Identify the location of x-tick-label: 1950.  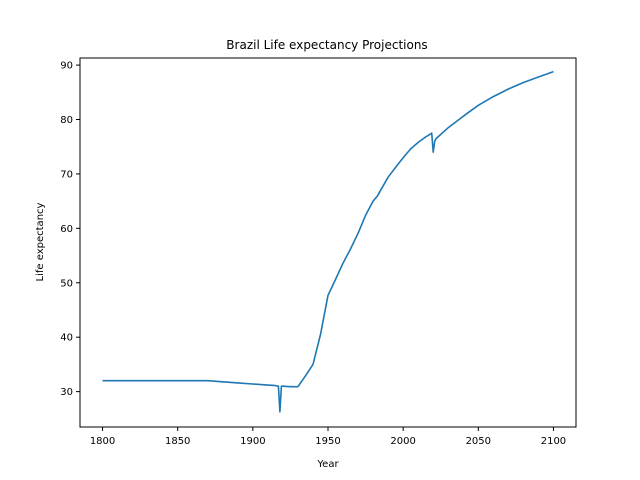
(327, 441).